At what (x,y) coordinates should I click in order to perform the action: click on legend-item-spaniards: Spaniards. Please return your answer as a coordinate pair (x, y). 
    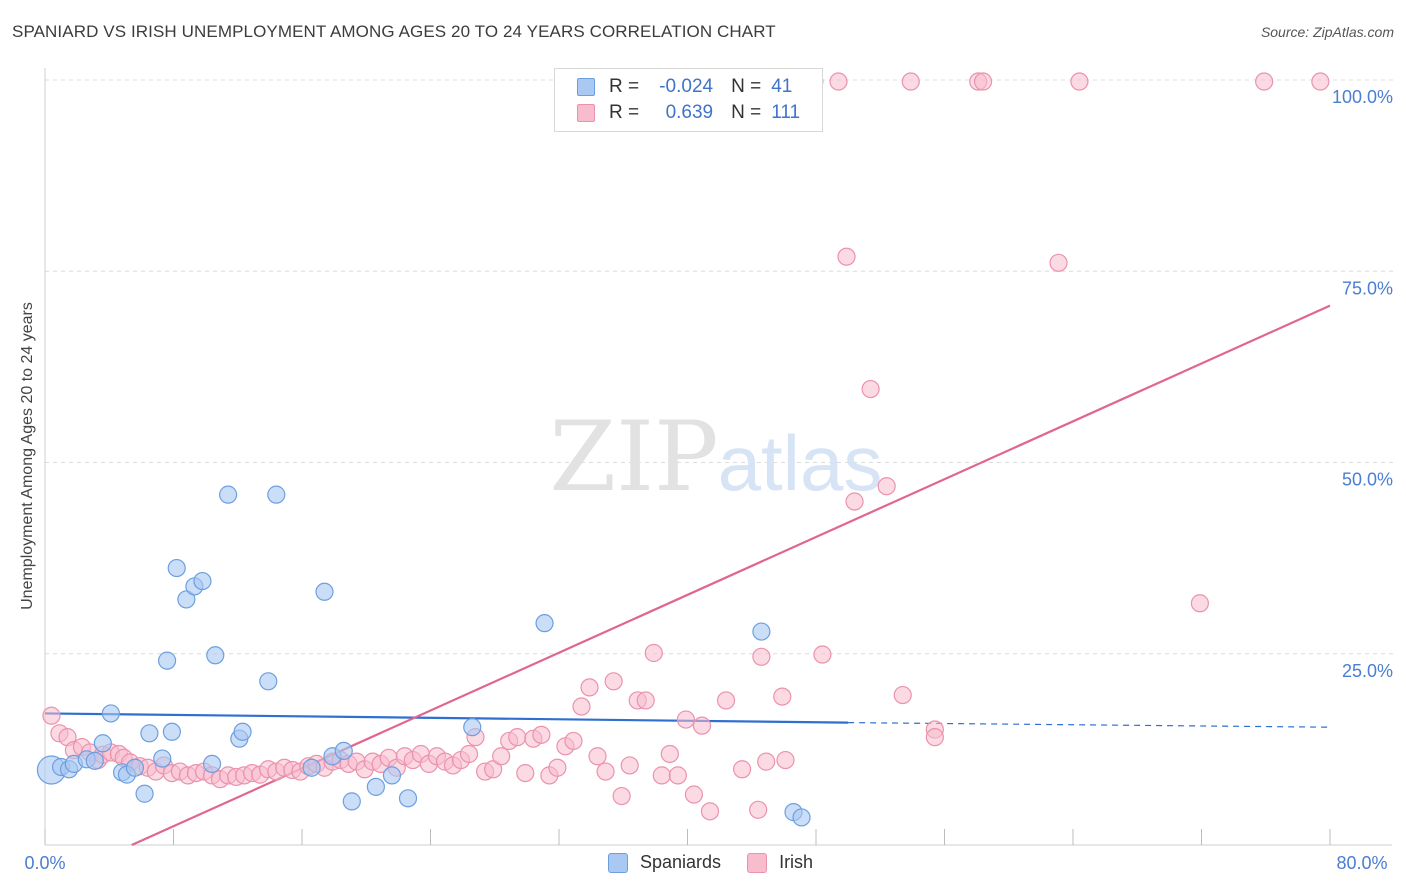
    Looking at the image, I should click on (664, 862).